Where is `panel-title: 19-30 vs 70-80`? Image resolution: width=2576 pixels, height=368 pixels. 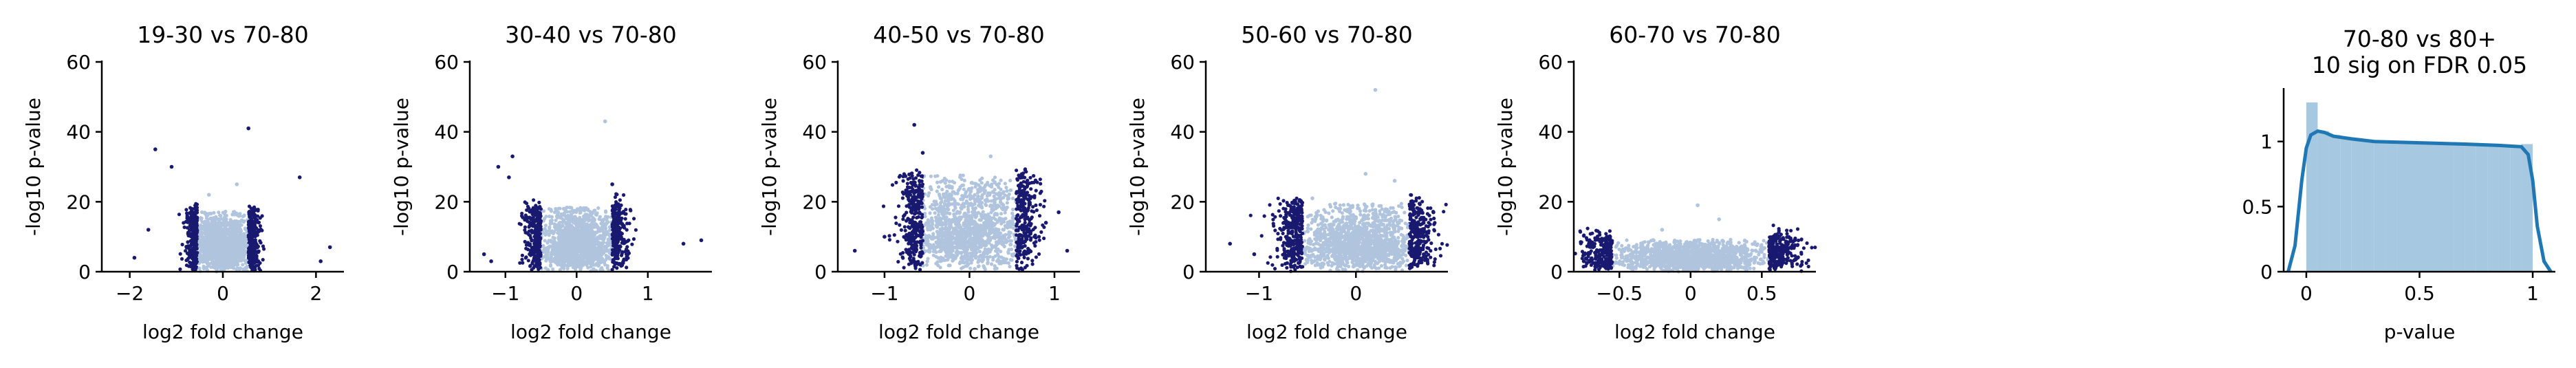
panel-title: 19-30 vs 70-80 is located at coordinates (222, 34).